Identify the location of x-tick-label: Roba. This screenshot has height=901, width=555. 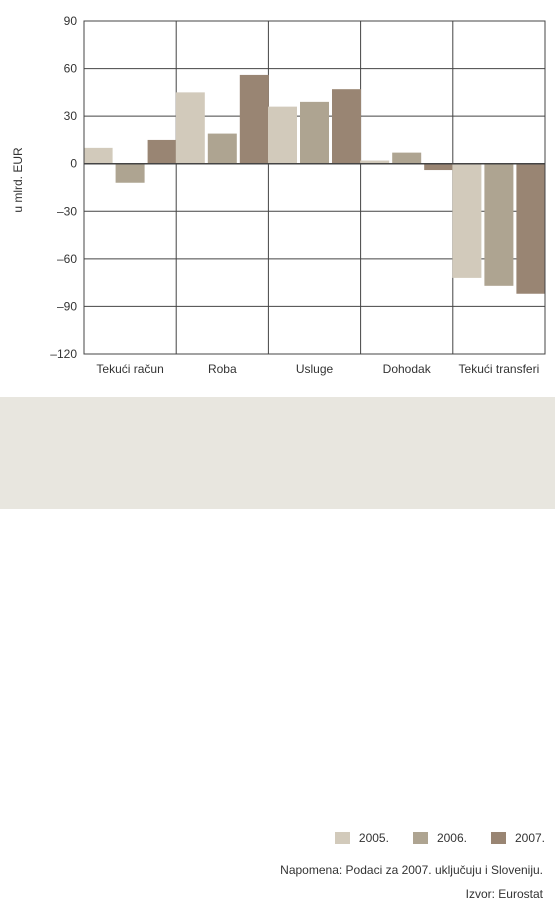
(222, 369).